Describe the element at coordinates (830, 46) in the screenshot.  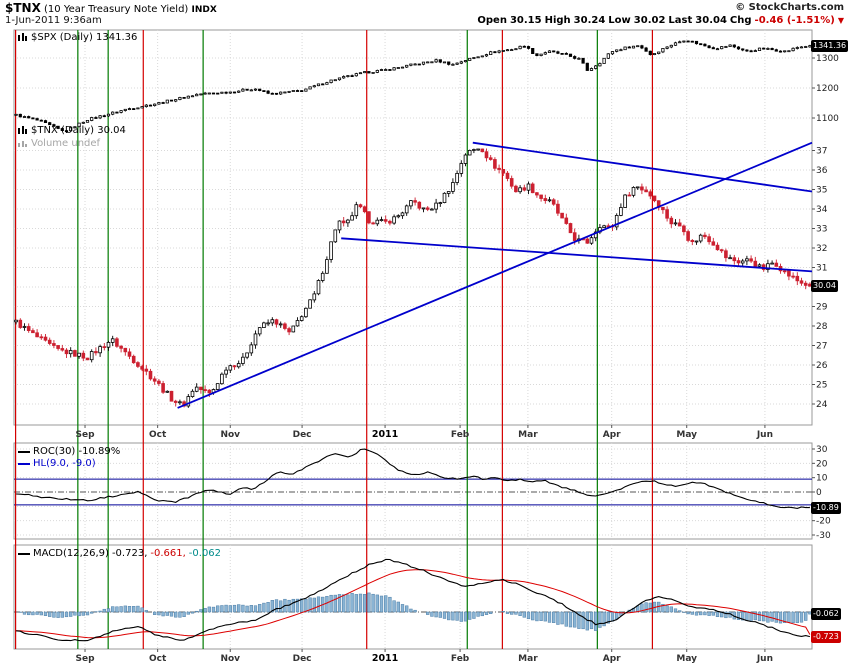
I see `spx-last-price-box: 1341.36` at that location.